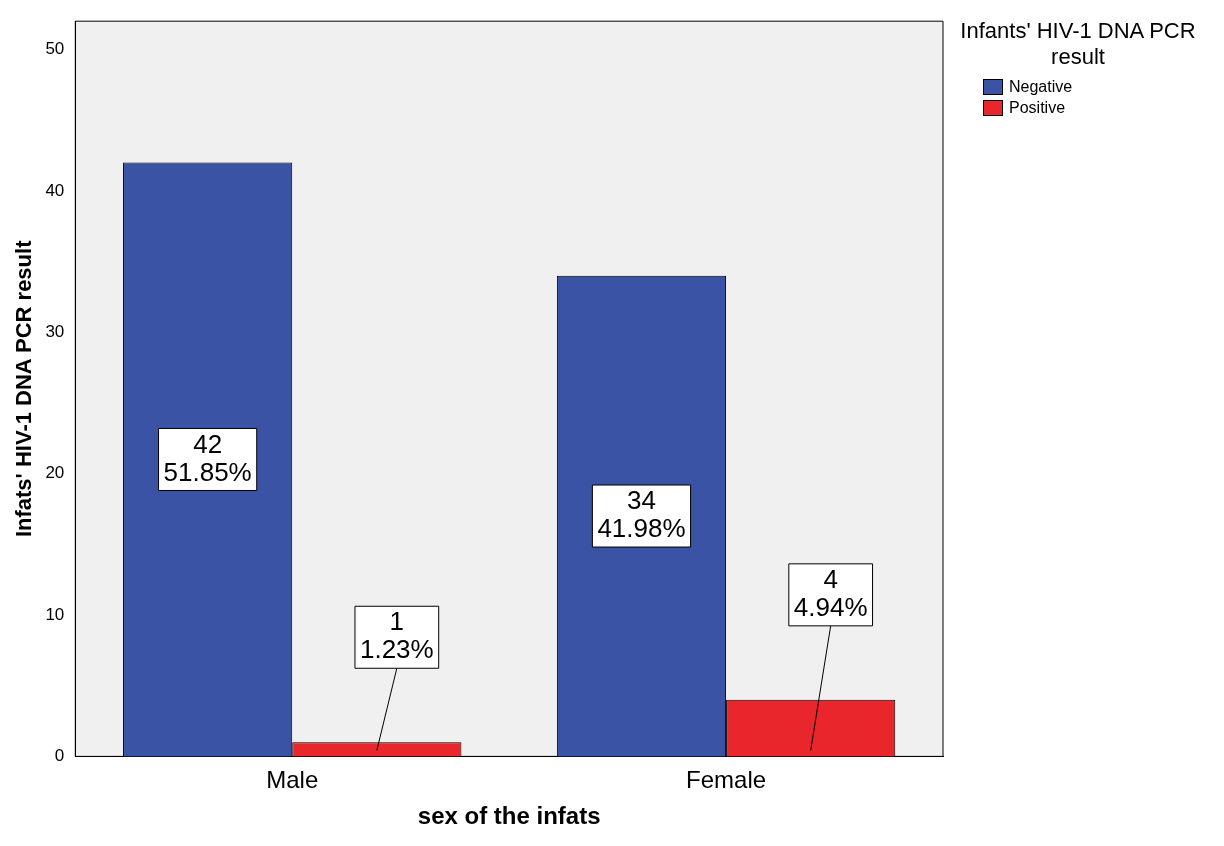  Describe the element at coordinates (1037, 108) in the screenshot. I see `legend-label: Positive` at that location.